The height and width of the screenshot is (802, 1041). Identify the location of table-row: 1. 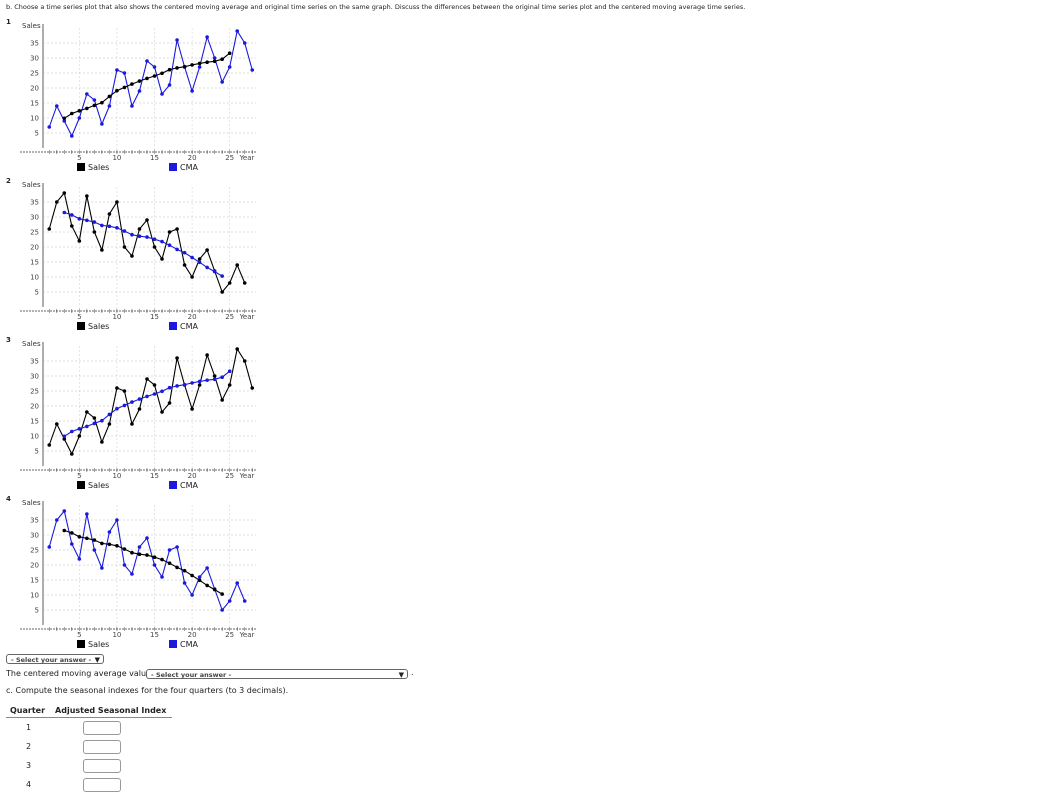
(89, 728).